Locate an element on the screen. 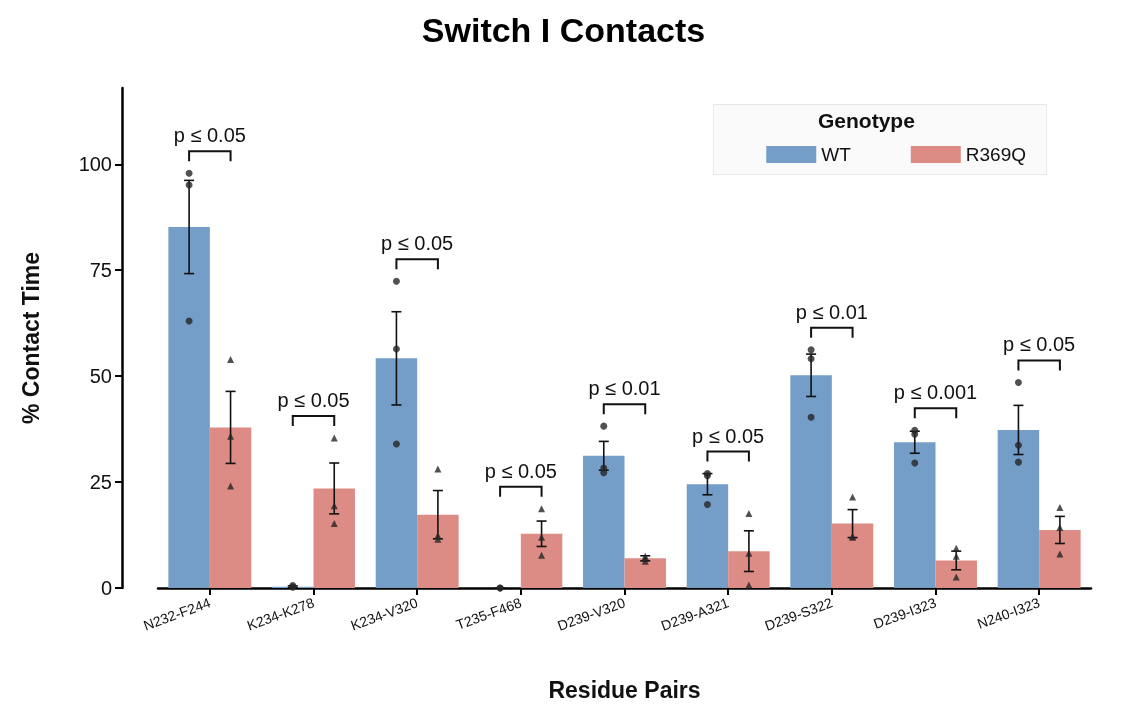 This screenshot has width=1127, height=706. y-tick-label: 75 is located at coordinates (100, 270).